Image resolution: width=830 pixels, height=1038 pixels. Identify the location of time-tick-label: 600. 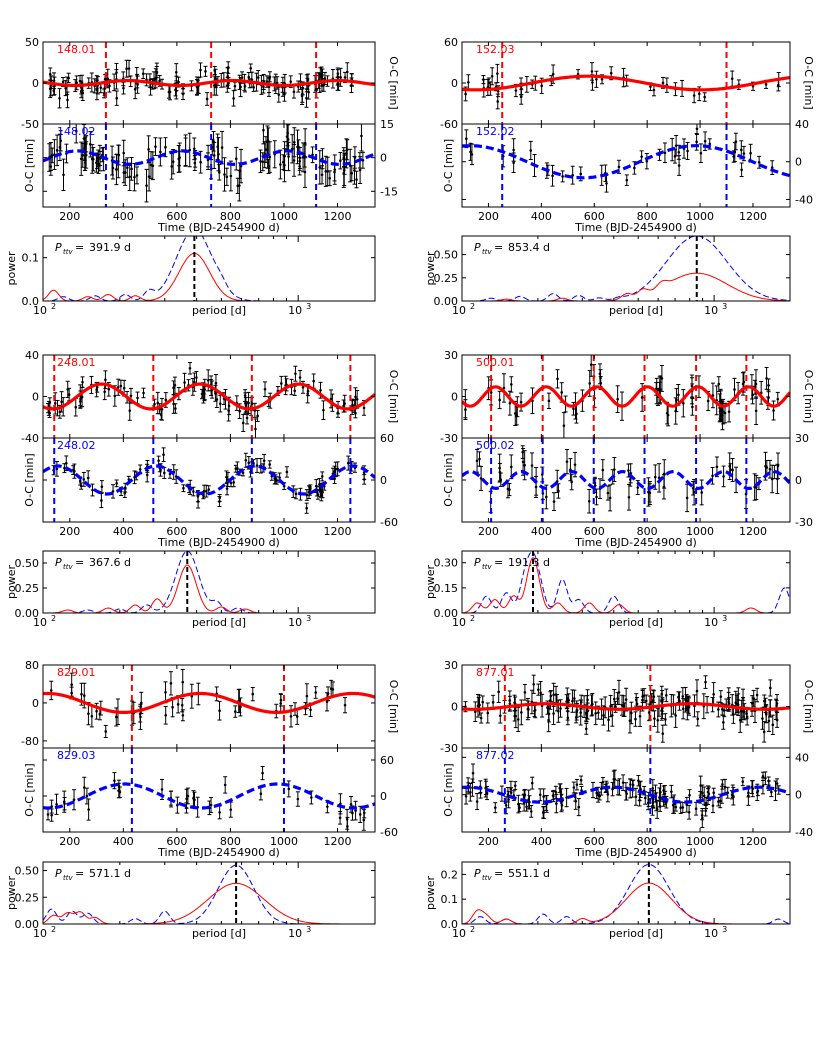
(594, 216).